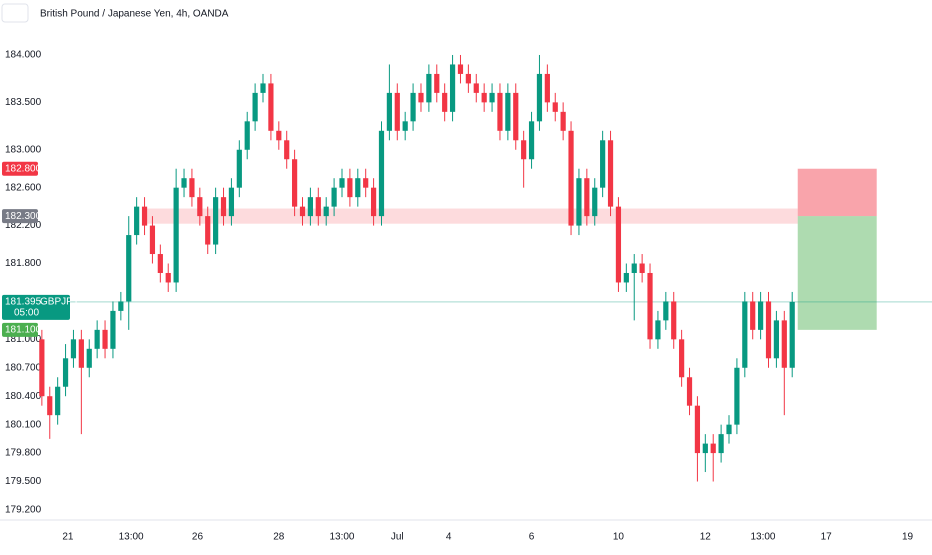 Image resolution: width=932 pixels, height=555 pixels. Describe the element at coordinates (397, 537) in the screenshot. I see `x-tick-label: Jul` at that location.